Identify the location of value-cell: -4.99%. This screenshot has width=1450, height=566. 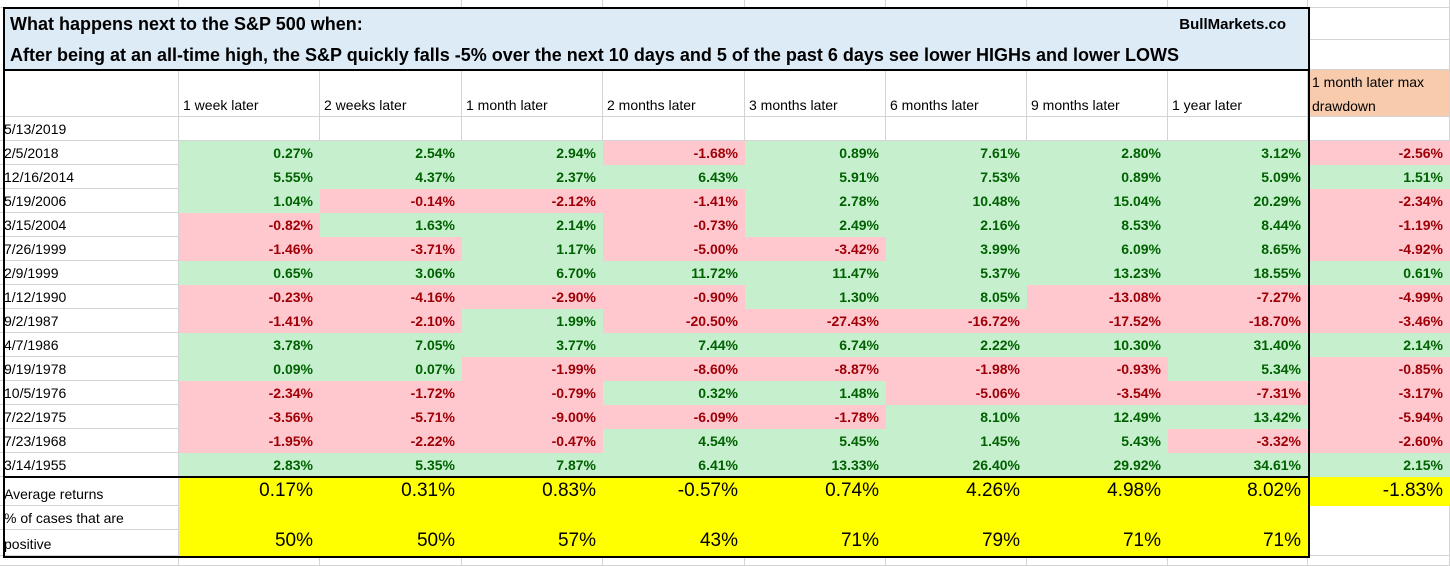
(1379, 297).